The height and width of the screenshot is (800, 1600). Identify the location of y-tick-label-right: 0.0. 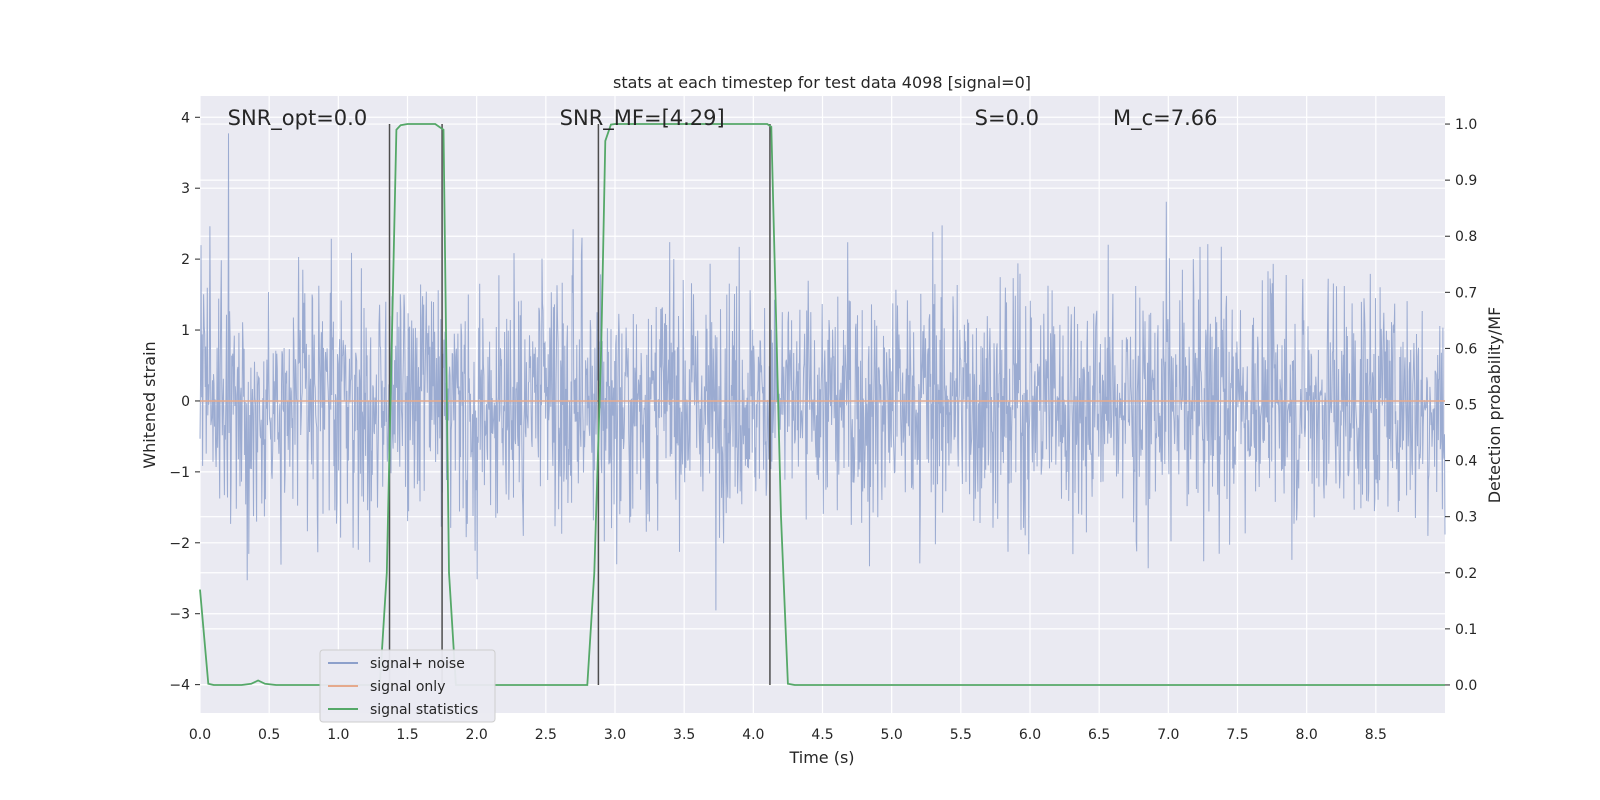
(1466, 686).